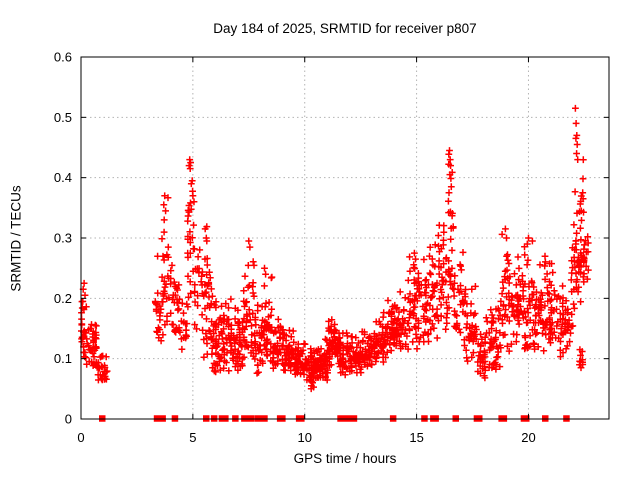 The image size is (640, 480). Describe the element at coordinates (192, 437) in the screenshot. I see `svg-text: 5` at that location.